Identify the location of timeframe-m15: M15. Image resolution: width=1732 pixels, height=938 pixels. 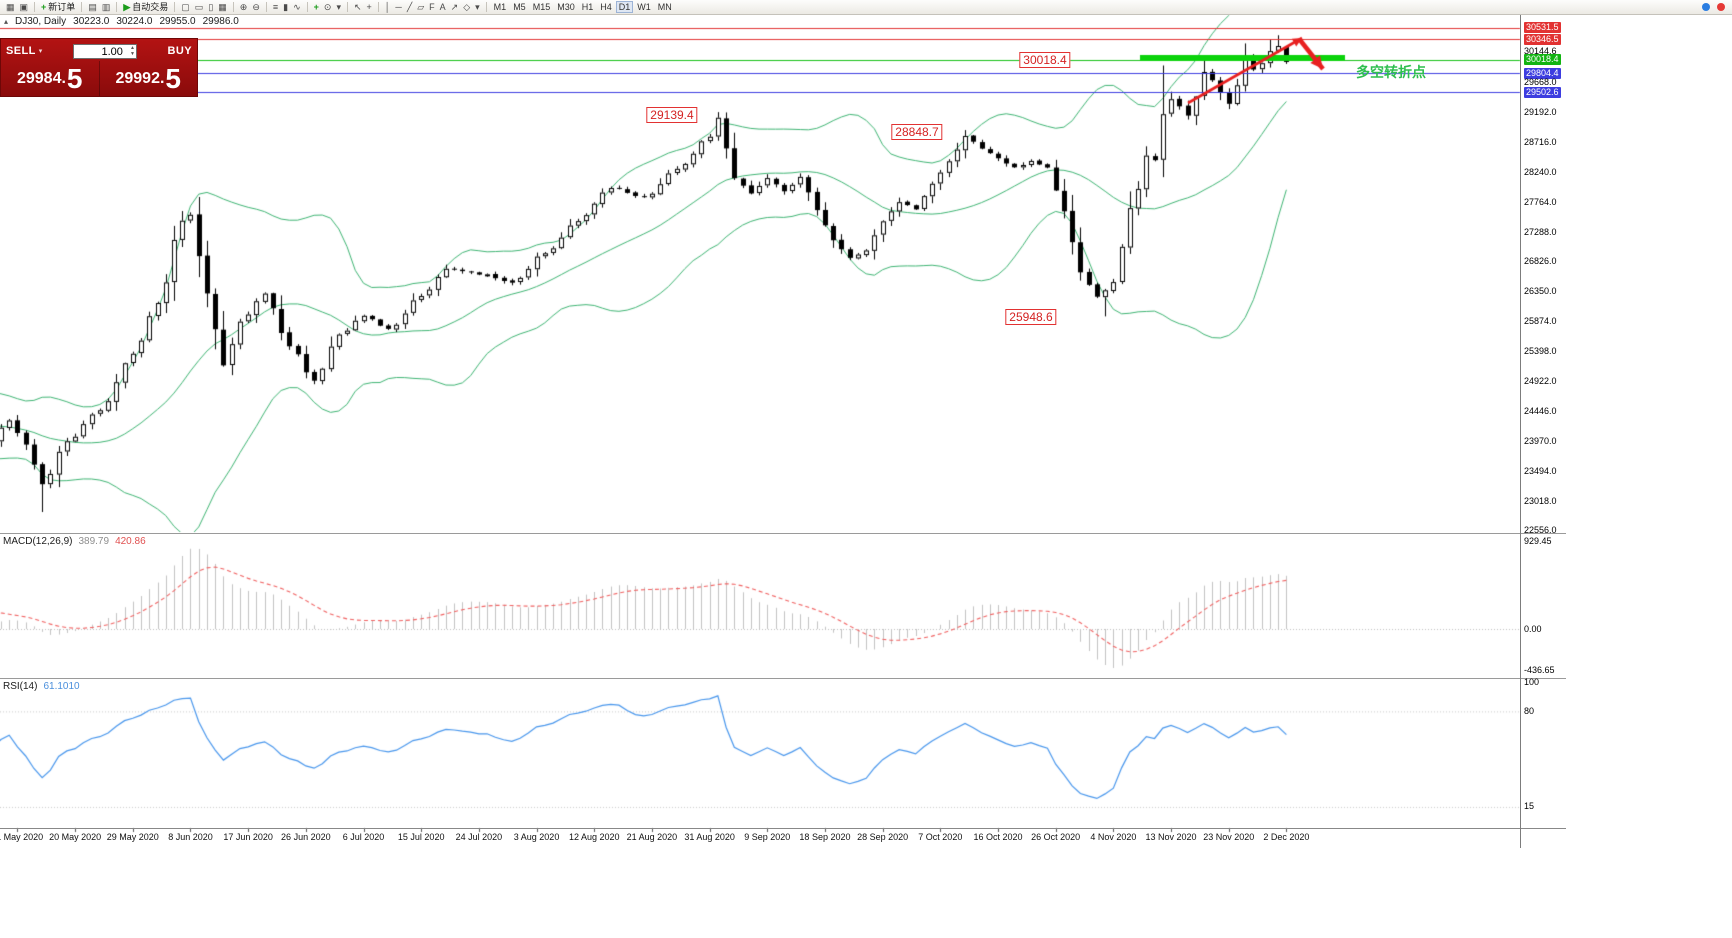
(541, 7).